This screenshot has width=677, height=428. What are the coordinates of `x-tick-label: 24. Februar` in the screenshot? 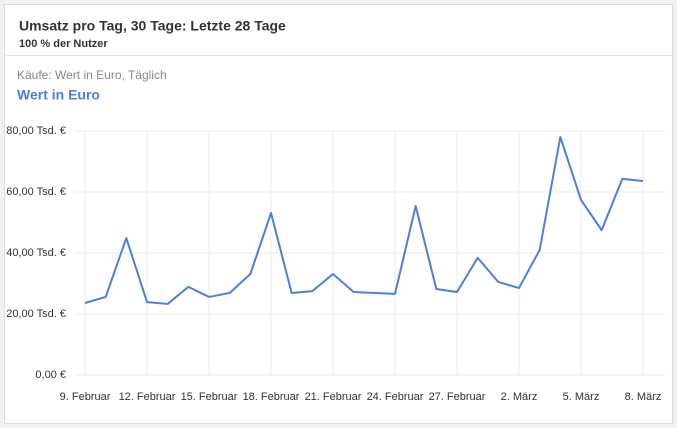 It's located at (395, 397).